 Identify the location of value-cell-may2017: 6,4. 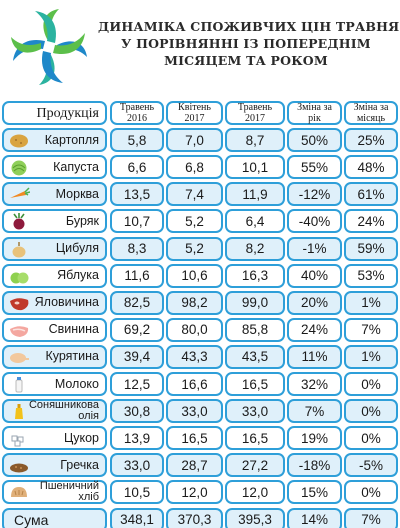
(255, 221).